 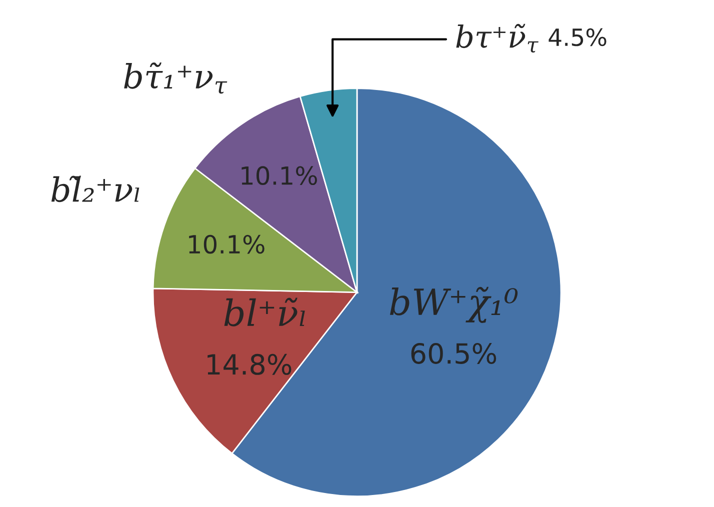 I want to click on data-label: 60.5%, so click(x=453, y=353).